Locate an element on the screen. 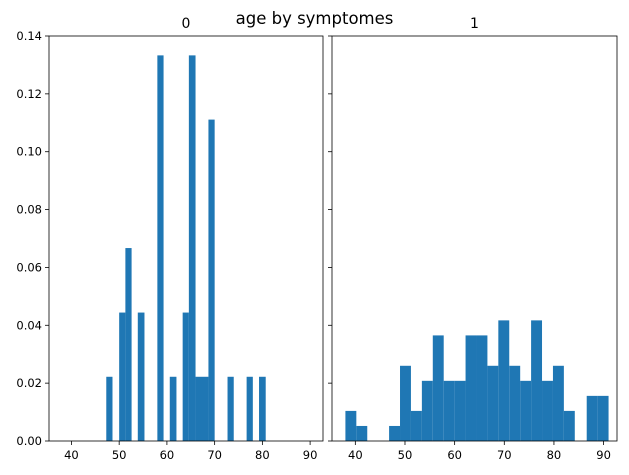 The width and height of the screenshot is (629, 475). y-tick-label: 0.12 is located at coordinates (29, 94).